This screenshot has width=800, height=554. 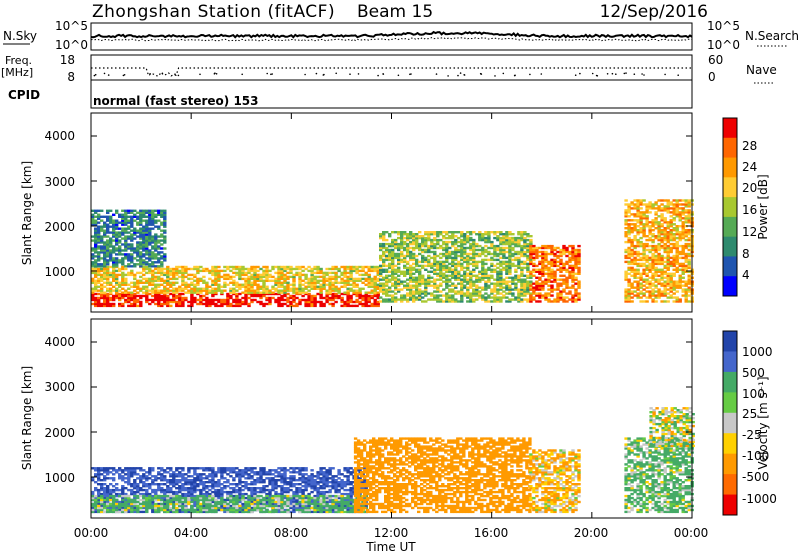 I want to click on freq-right-tick-low: 0, so click(x=712, y=77).